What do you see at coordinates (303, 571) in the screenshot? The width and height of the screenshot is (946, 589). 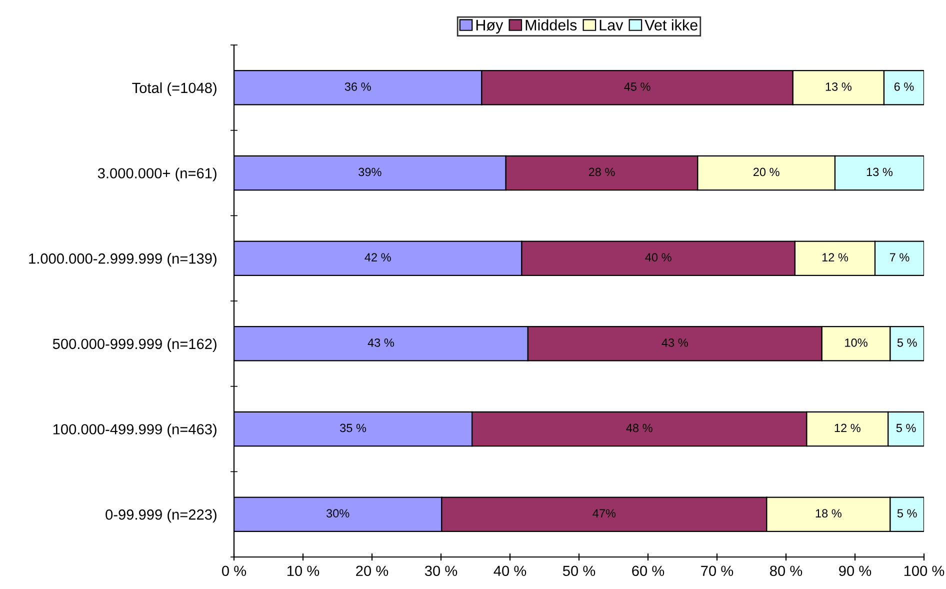 I see `x-tick-label: 10 %` at bounding box center [303, 571].